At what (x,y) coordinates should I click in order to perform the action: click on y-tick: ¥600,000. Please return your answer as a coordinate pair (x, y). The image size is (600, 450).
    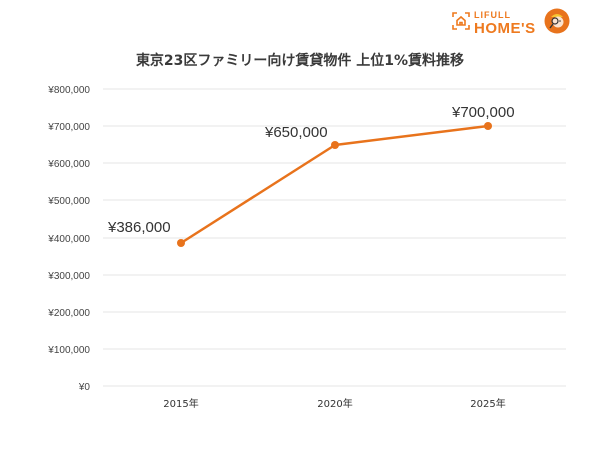
    Looking at the image, I should click on (68, 164).